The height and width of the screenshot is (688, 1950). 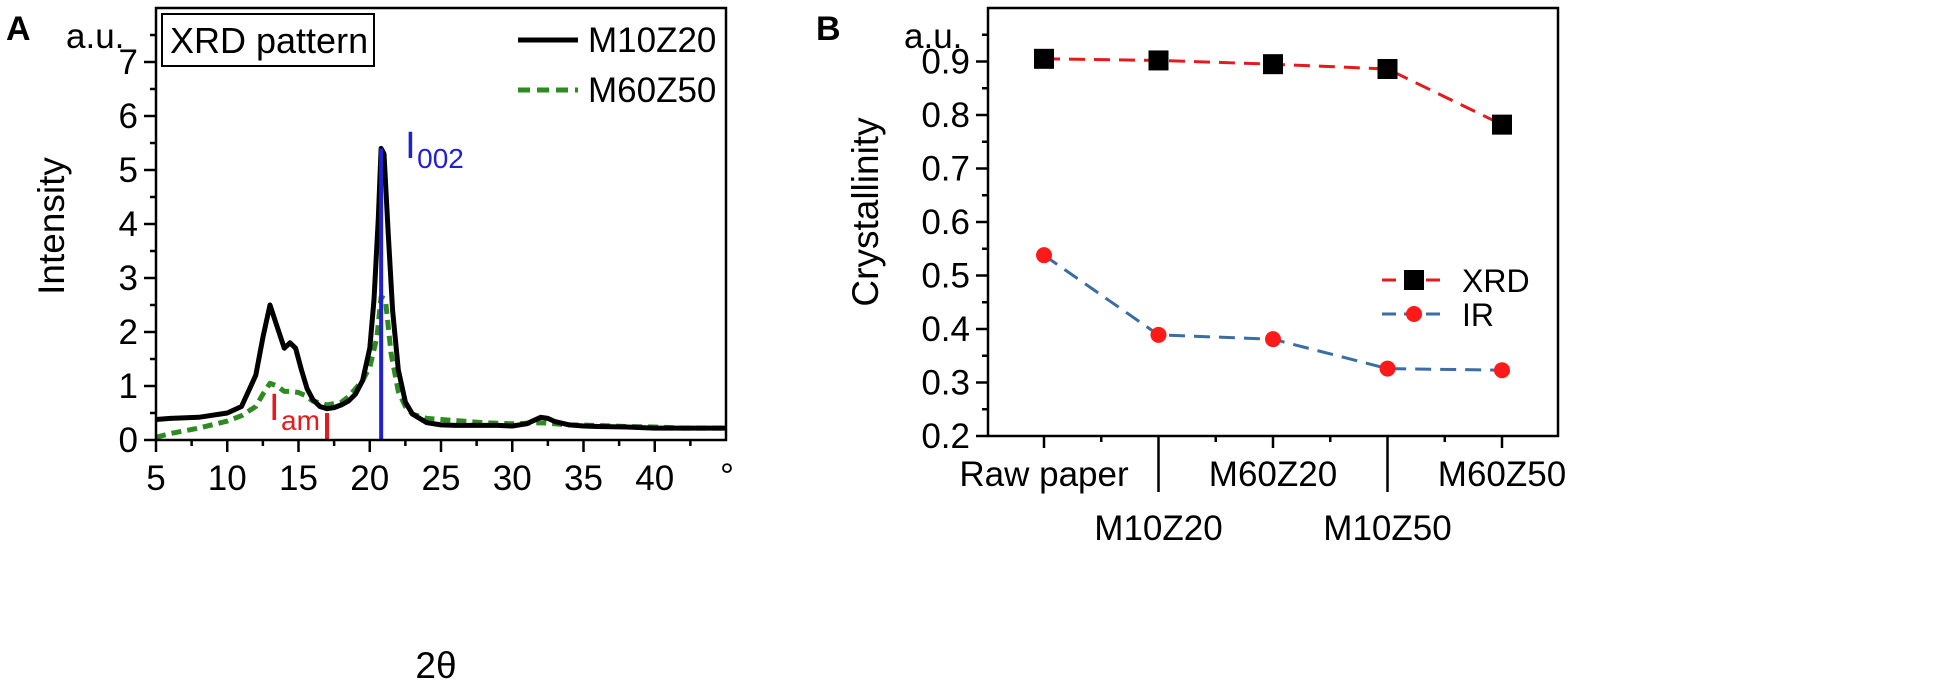 I want to click on panel-a-x-tick-label: 15, so click(x=298, y=478).